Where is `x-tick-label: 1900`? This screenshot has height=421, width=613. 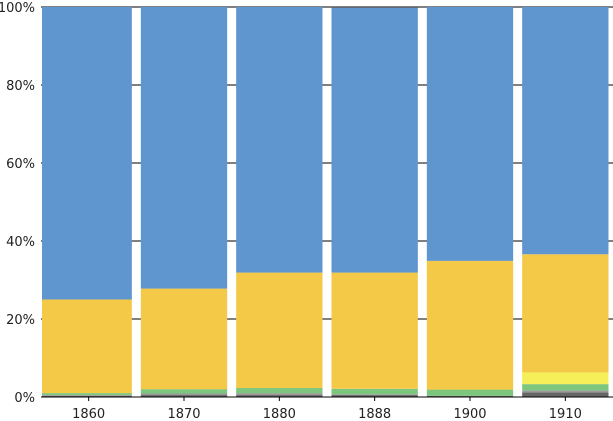 x-tick-label: 1900 is located at coordinates (469, 414).